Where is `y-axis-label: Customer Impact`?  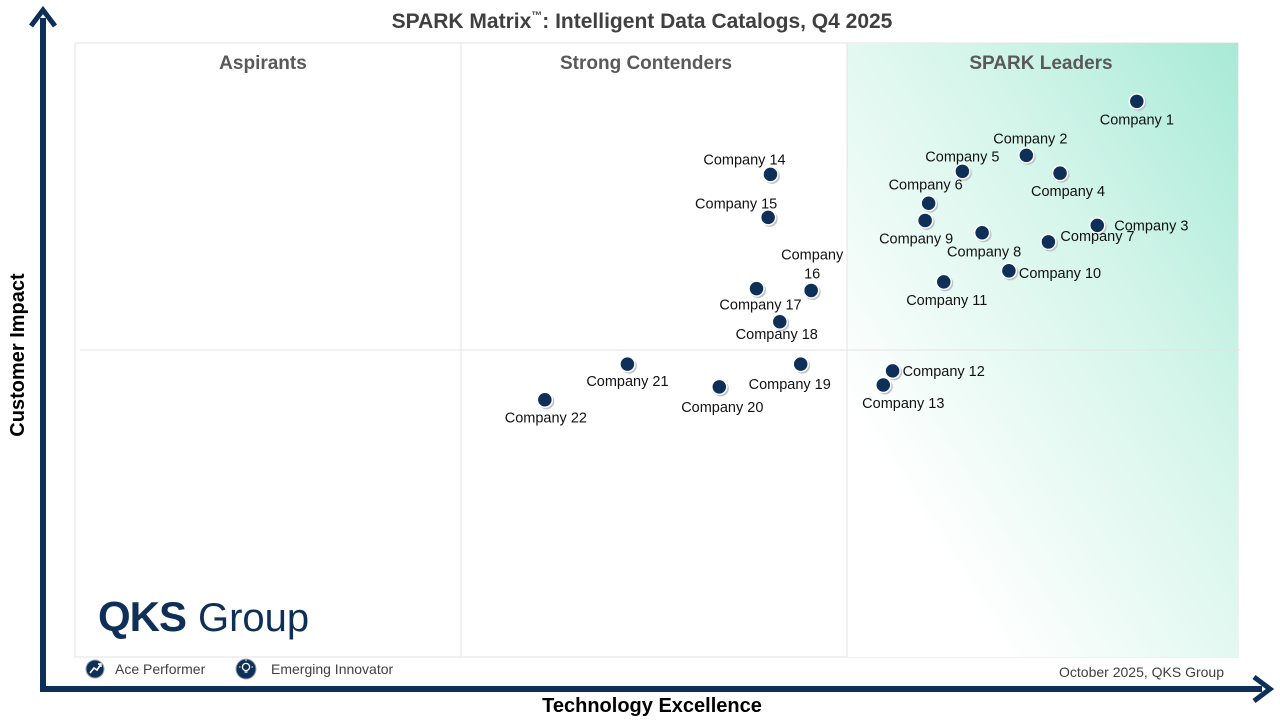
y-axis-label: Customer Impact is located at coordinates (18, 355).